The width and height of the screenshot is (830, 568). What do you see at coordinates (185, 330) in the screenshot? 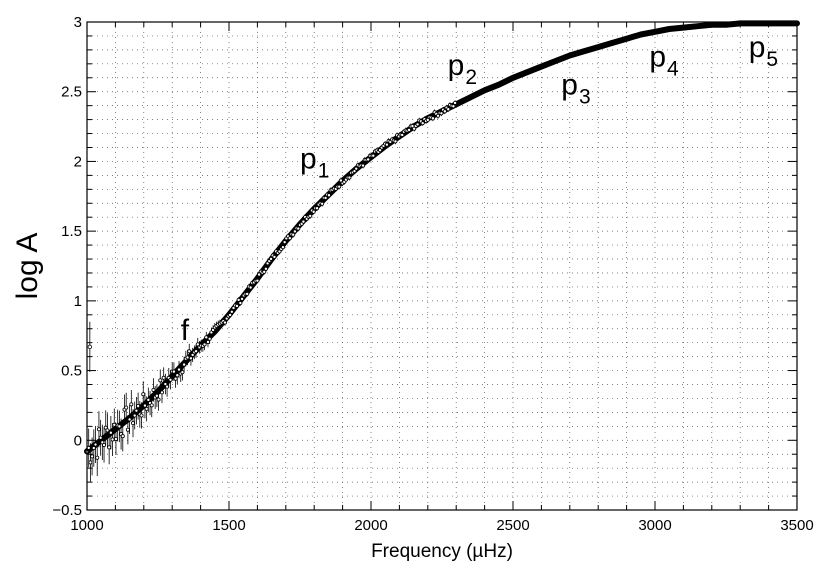
I see `mode-label: f` at bounding box center [185, 330].